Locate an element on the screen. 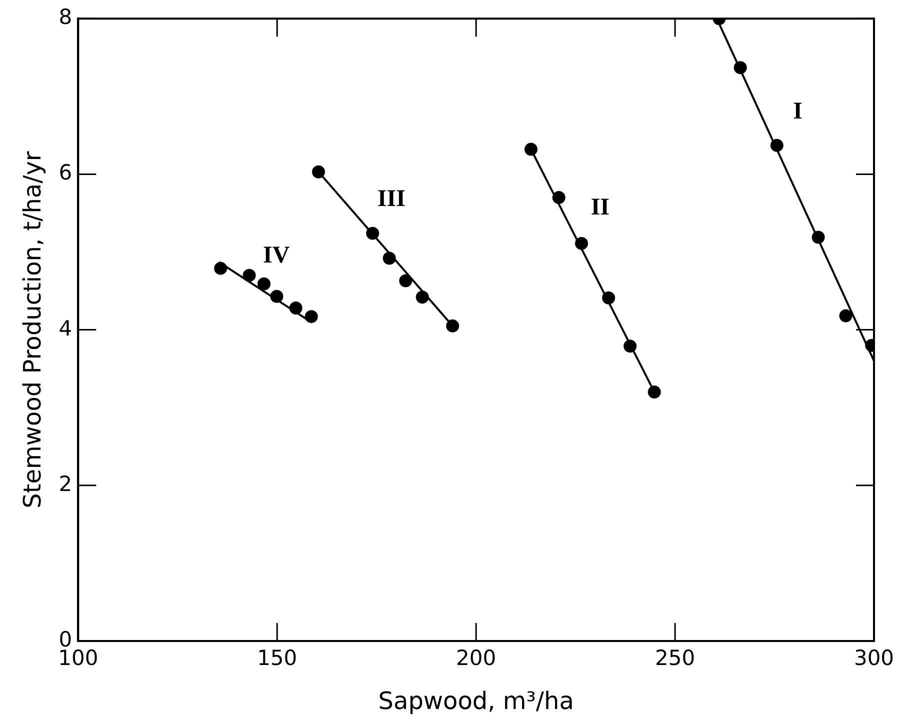 Image resolution: width=904 pixels, height=727 pixels. x-tick-label: 250 is located at coordinates (675, 658).